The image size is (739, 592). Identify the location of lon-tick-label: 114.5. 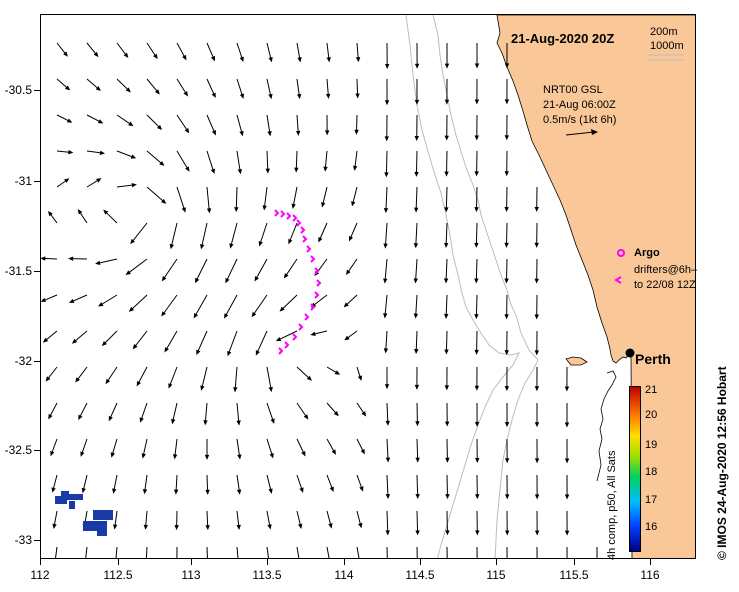
(420, 575).